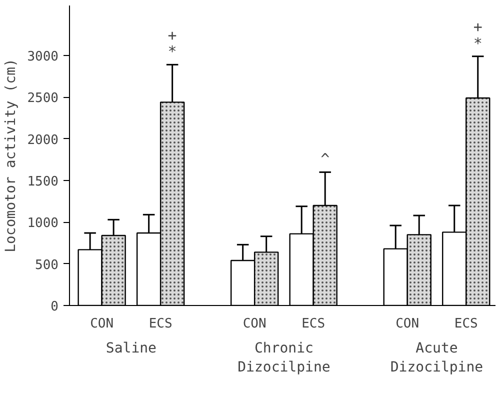 The height and width of the screenshot is (400, 500). I want to click on y-tick-label: 2000, so click(43, 140).